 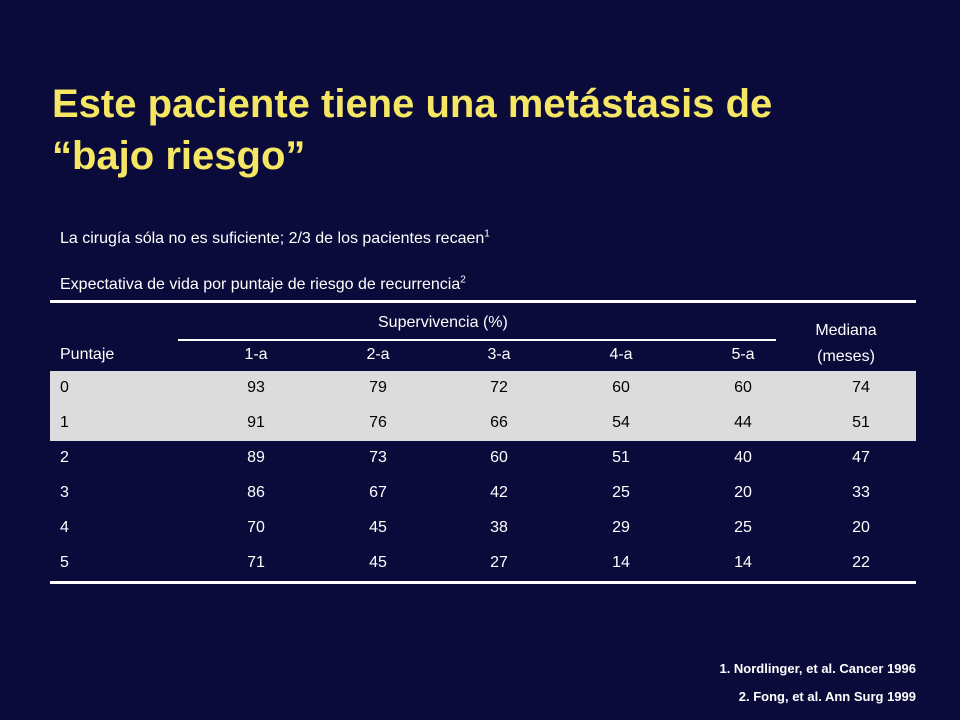 I want to click on survival-cell: 38, so click(x=499, y=527).